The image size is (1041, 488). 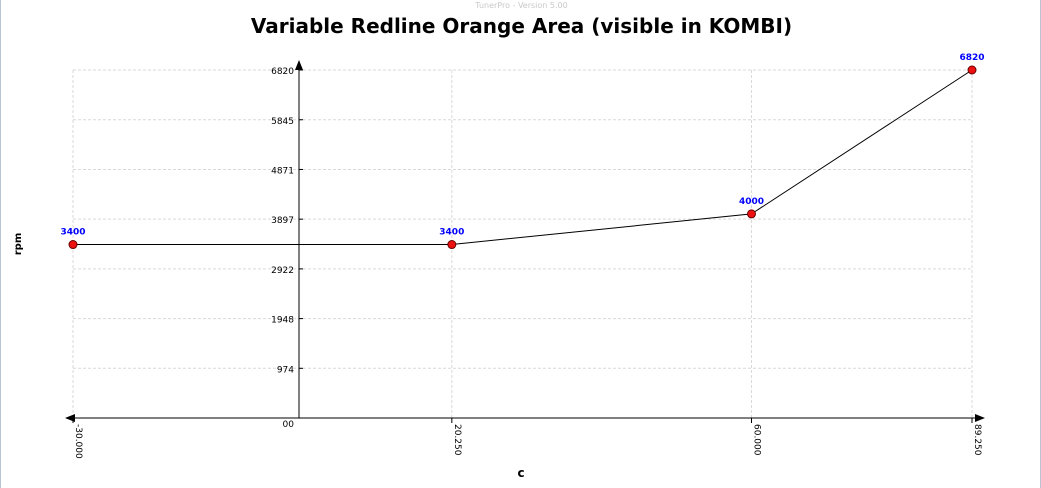 I want to click on y-tick-label: 974, so click(x=285, y=370).